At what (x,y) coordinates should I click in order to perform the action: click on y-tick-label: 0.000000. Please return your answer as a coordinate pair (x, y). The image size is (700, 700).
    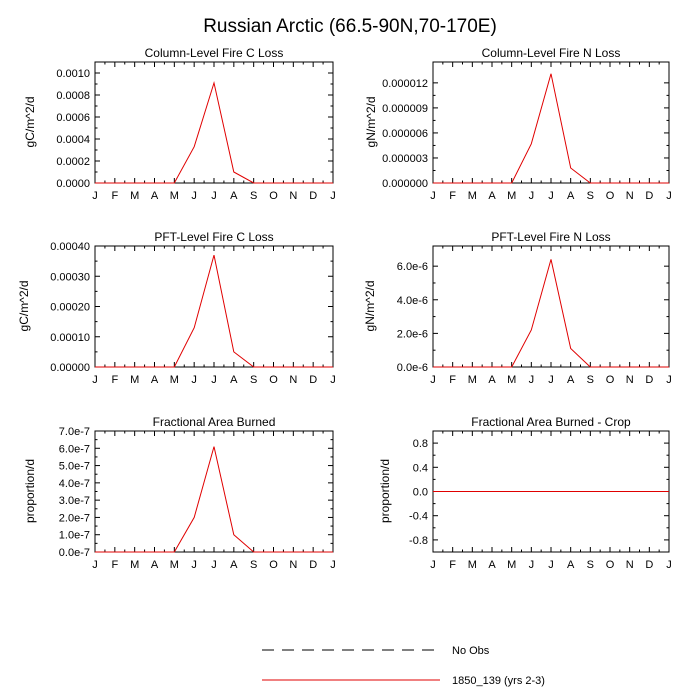
    Looking at the image, I should click on (405, 184).